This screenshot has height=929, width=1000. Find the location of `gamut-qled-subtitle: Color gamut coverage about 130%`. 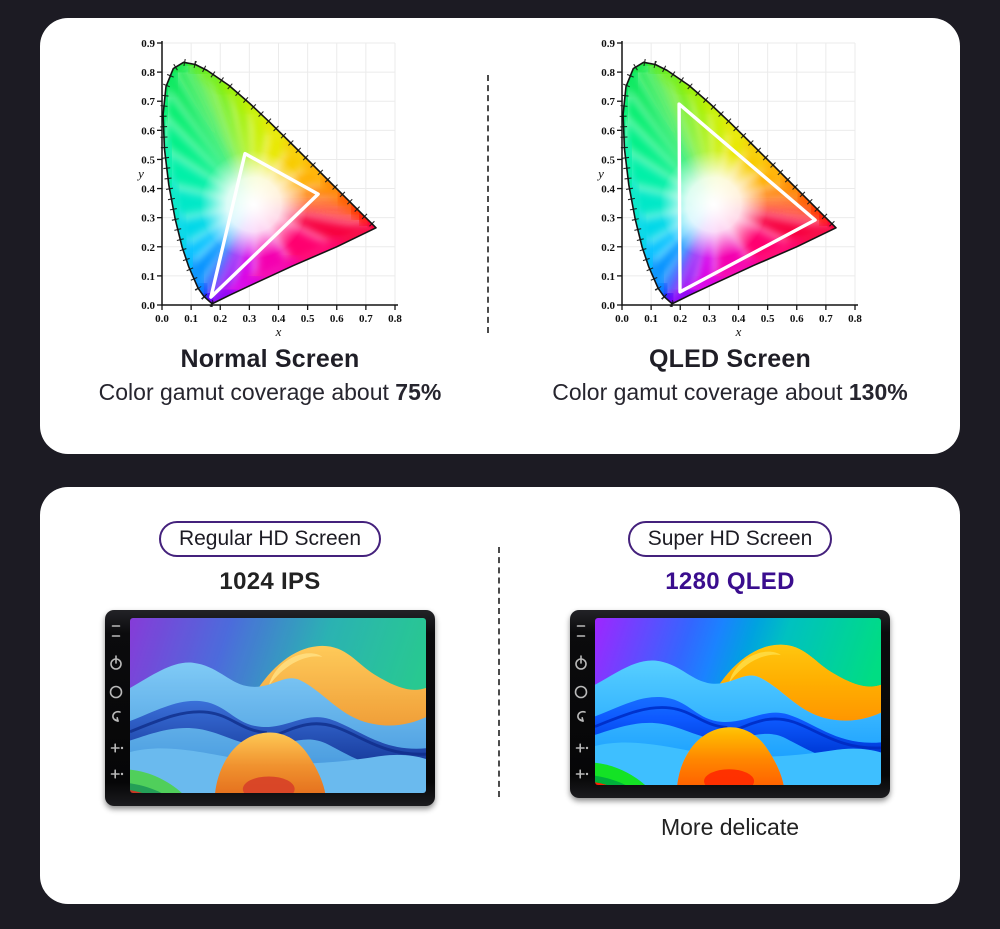

gamut-qled-subtitle: Color gamut coverage about 130% is located at coordinates (729, 392).